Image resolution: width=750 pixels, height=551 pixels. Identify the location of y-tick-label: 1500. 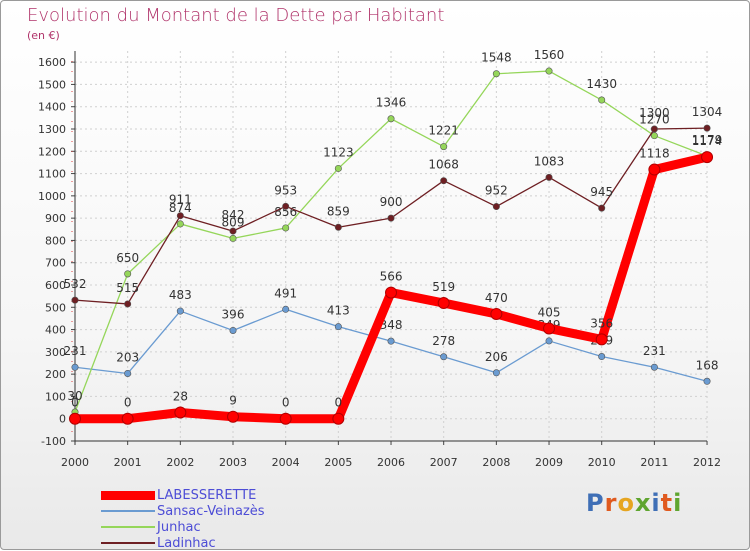
(52, 84).